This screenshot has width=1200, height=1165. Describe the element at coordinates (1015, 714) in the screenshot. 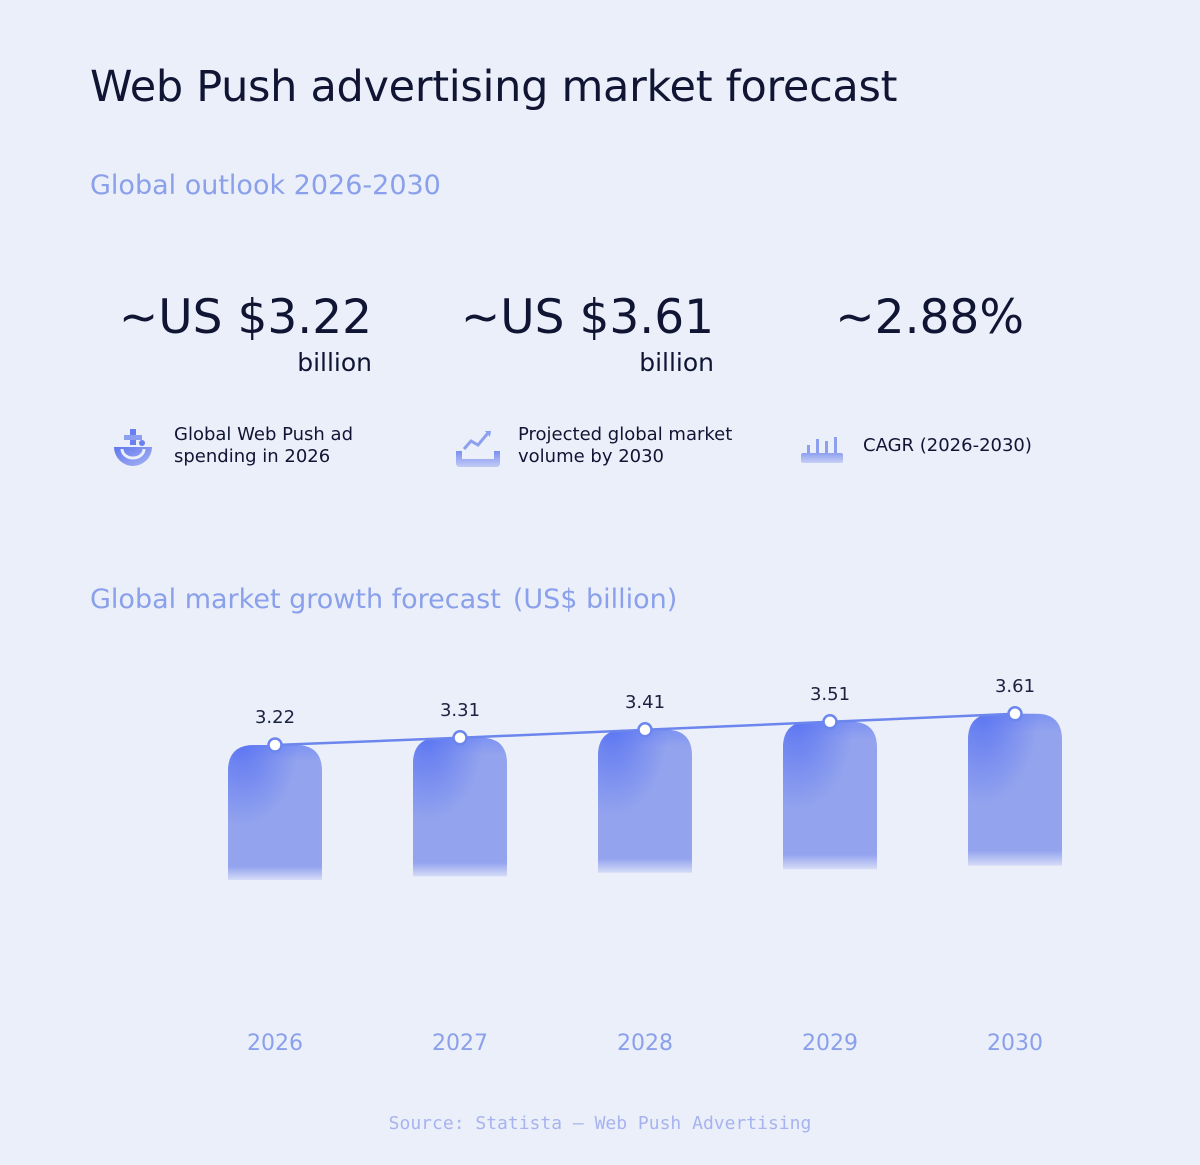

I see `trend-point-2030` at that location.